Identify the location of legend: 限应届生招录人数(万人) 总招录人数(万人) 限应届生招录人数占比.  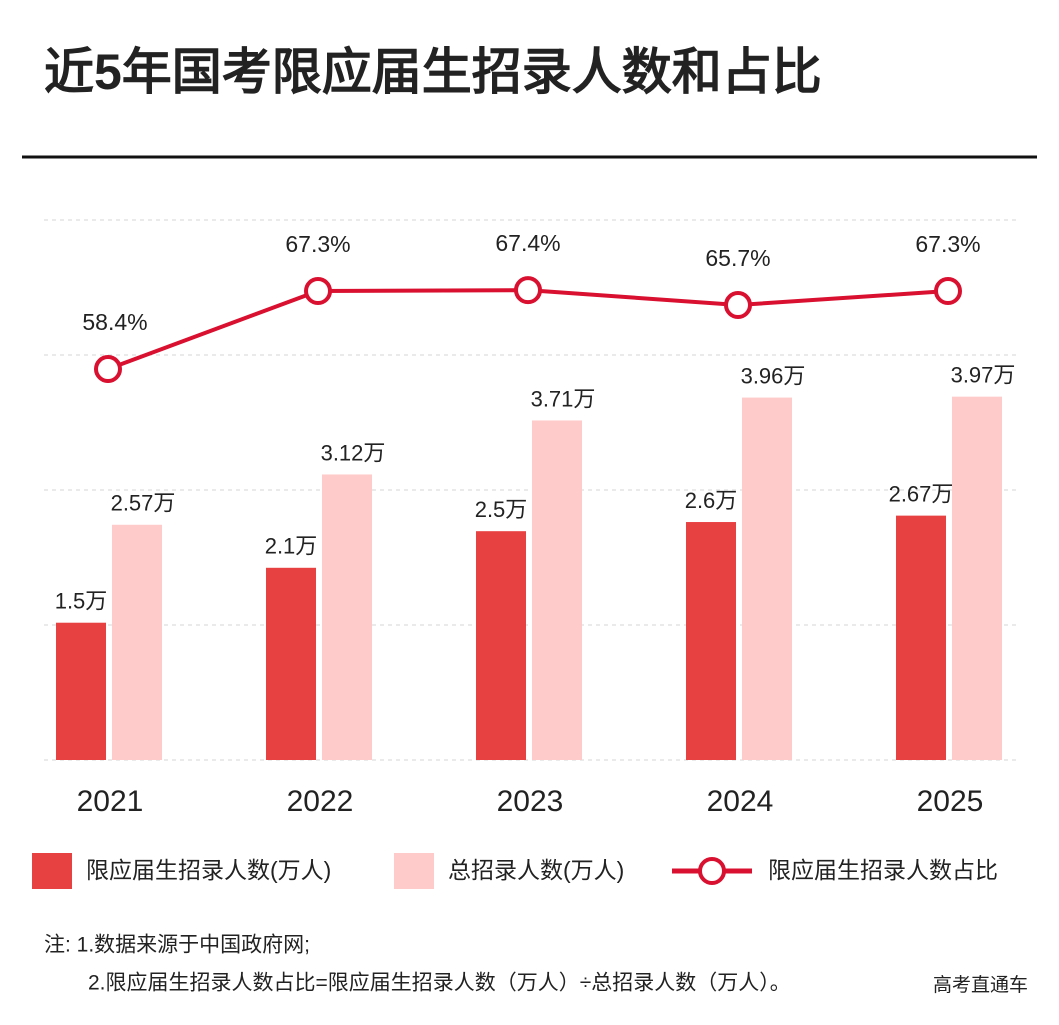
(515, 871).